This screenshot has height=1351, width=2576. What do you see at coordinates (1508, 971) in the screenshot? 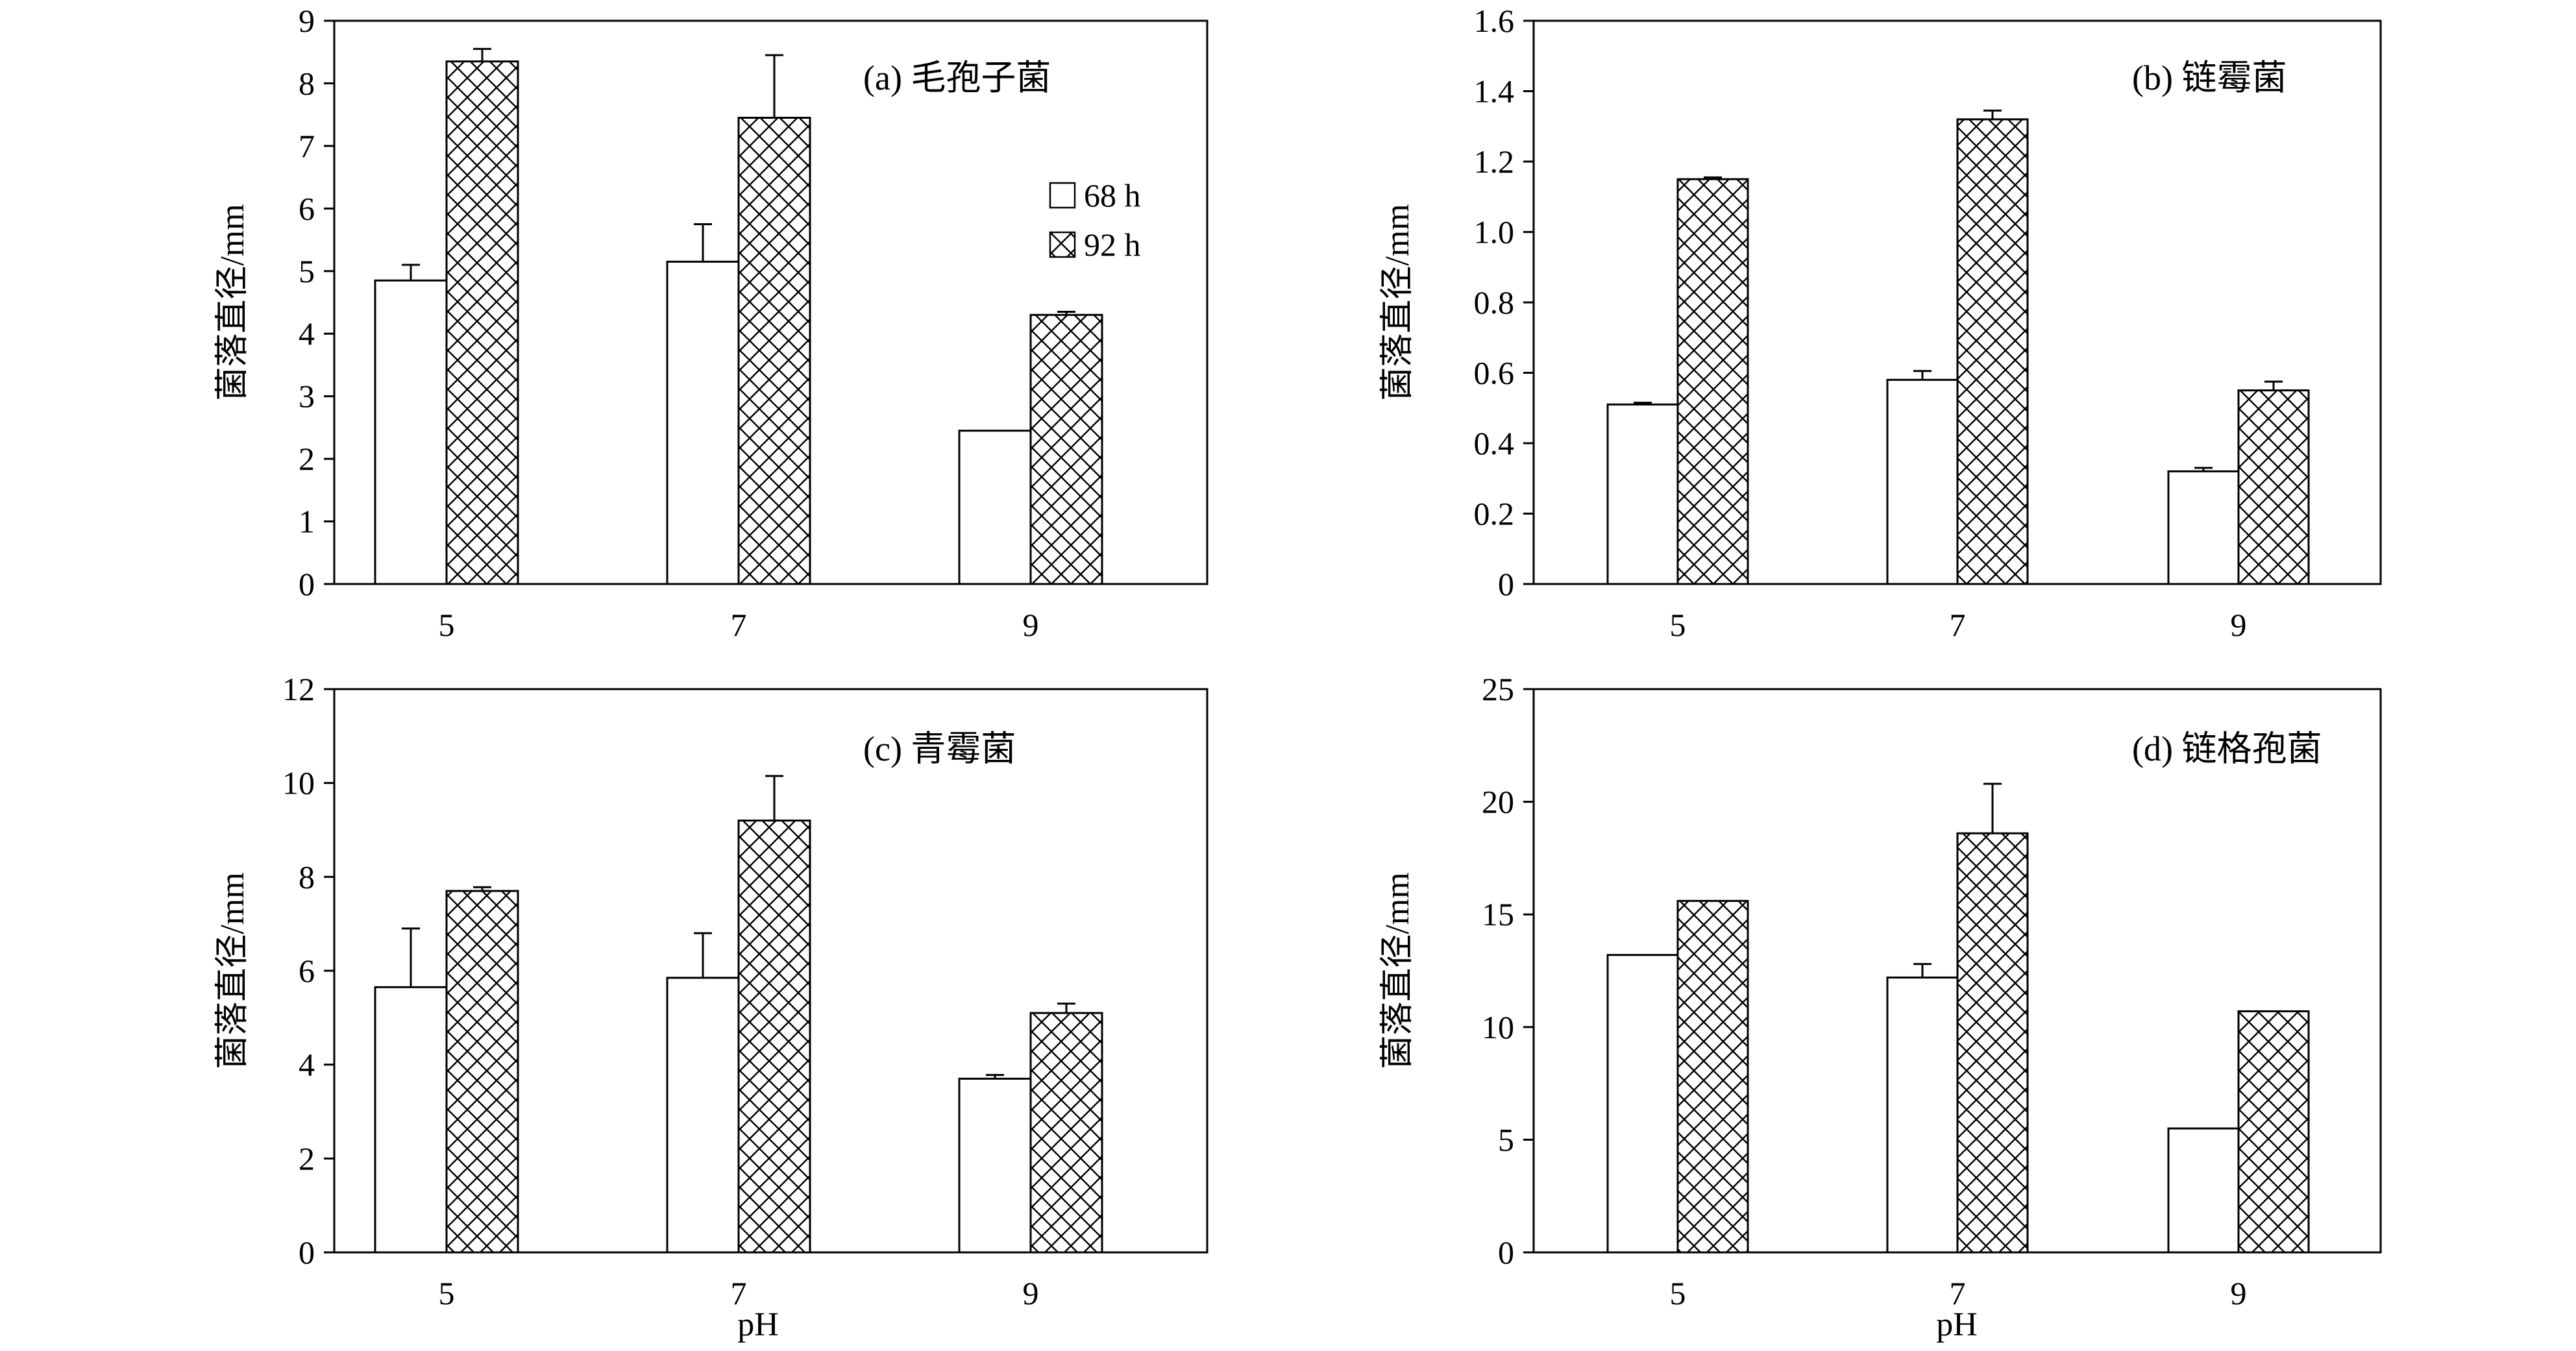
I see `y-axis-ticks: 0 5 10 15 20 25` at bounding box center [1508, 971].